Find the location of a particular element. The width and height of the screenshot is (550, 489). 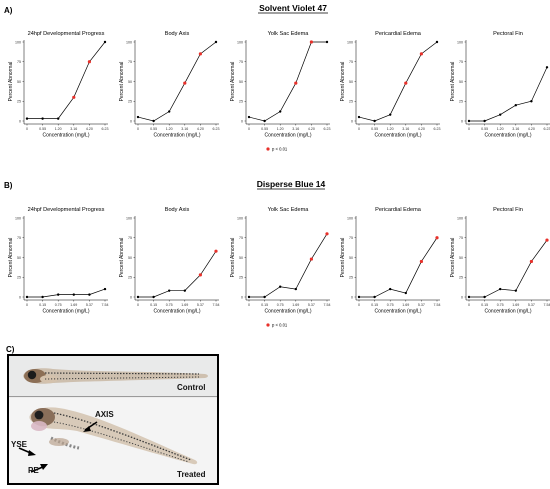

x-tick-label: 6.23 is located at coordinates (437, 129).